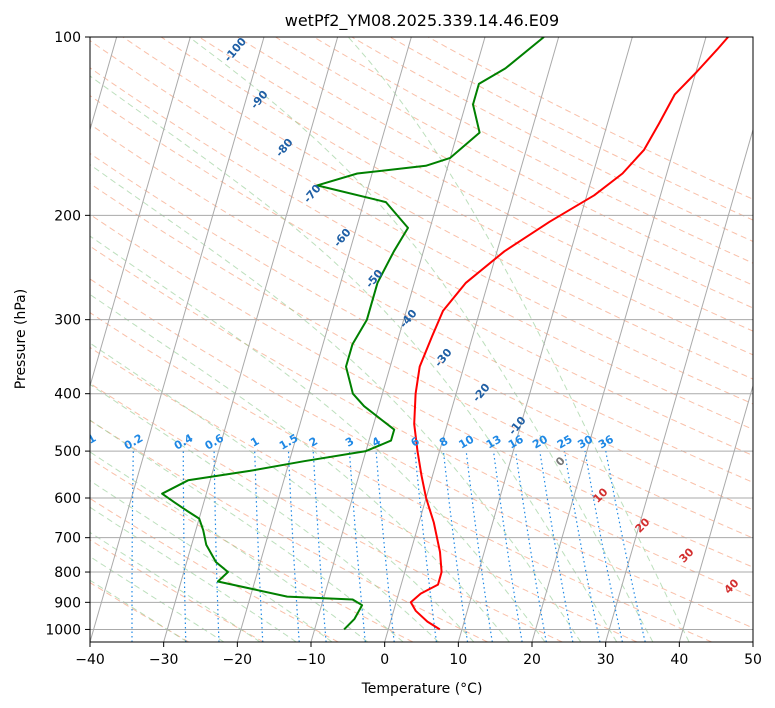 This screenshot has width=775, height=708. Describe the element at coordinates (443, 442) in the screenshot. I see `mixing-ratio-label: 8` at that location.